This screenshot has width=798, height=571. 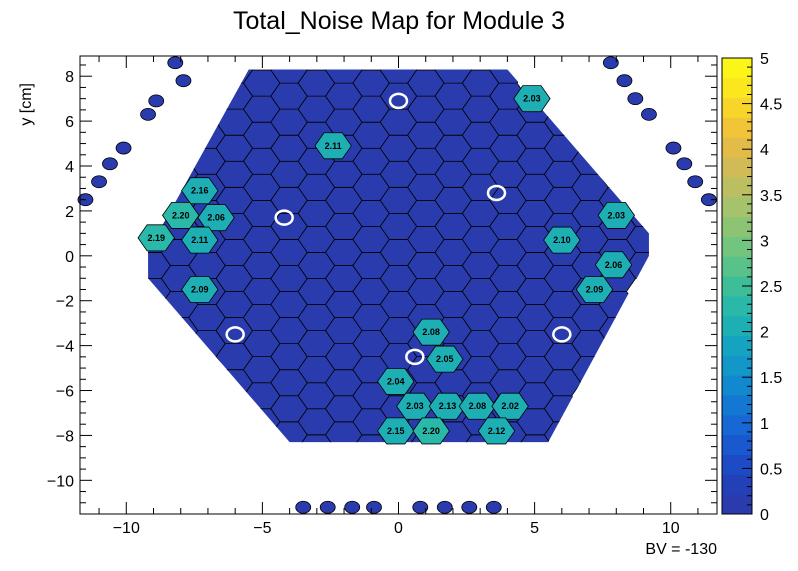 I want to click on x-tick-label: 0, so click(x=398, y=528).